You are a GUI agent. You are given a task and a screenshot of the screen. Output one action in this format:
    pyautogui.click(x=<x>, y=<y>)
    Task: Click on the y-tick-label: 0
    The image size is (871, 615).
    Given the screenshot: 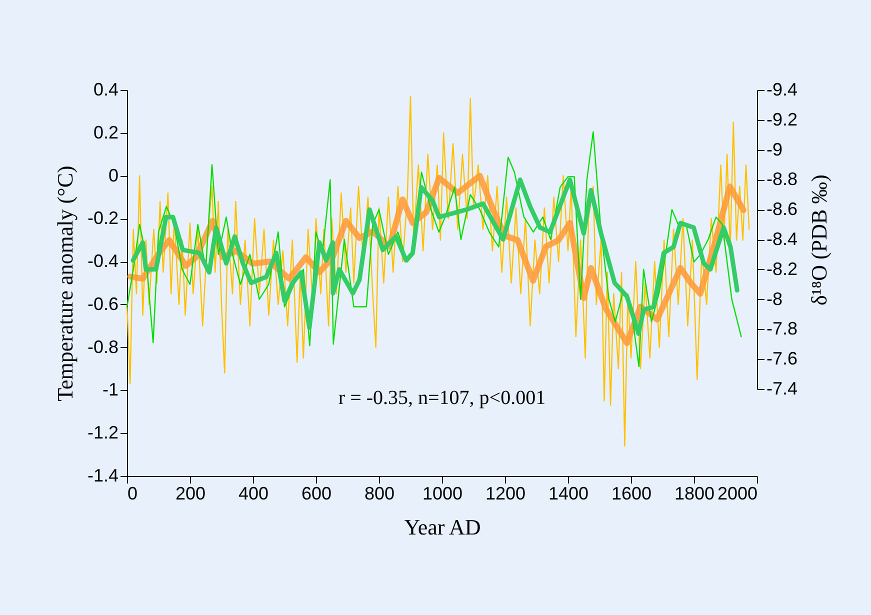 What is the action you would take?
    pyautogui.click(x=113, y=175)
    